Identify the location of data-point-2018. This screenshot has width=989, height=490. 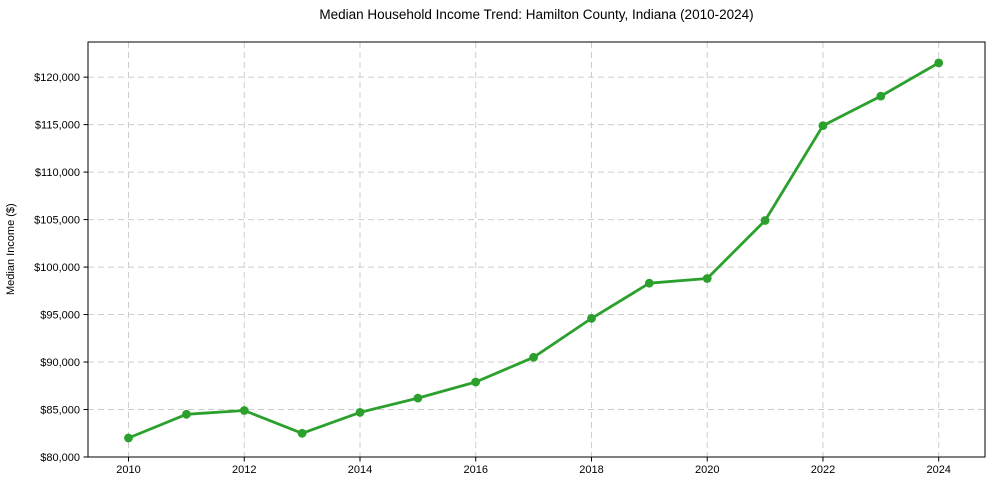
(591, 318).